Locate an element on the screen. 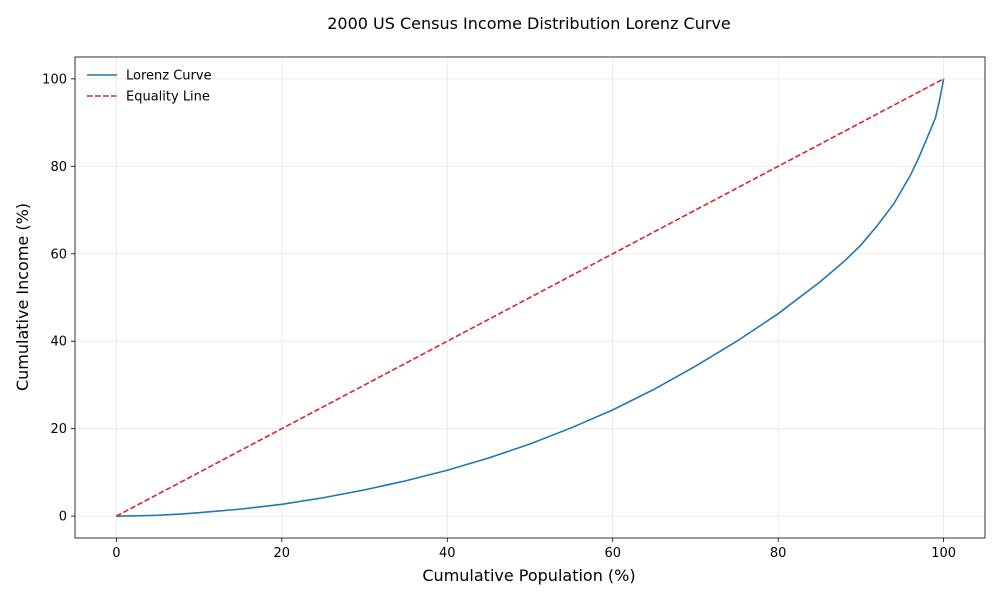 The image size is (1000, 600). x-tick-label: 20 is located at coordinates (282, 553).